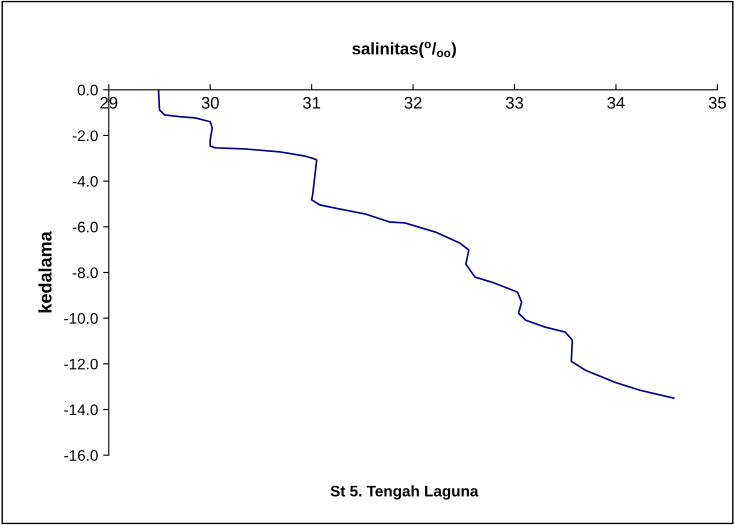 The height and width of the screenshot is (525, 735). Describe the element at coordinates (85, 272) in the screenshot. I see `y-tick-label: -8.0` at that location.